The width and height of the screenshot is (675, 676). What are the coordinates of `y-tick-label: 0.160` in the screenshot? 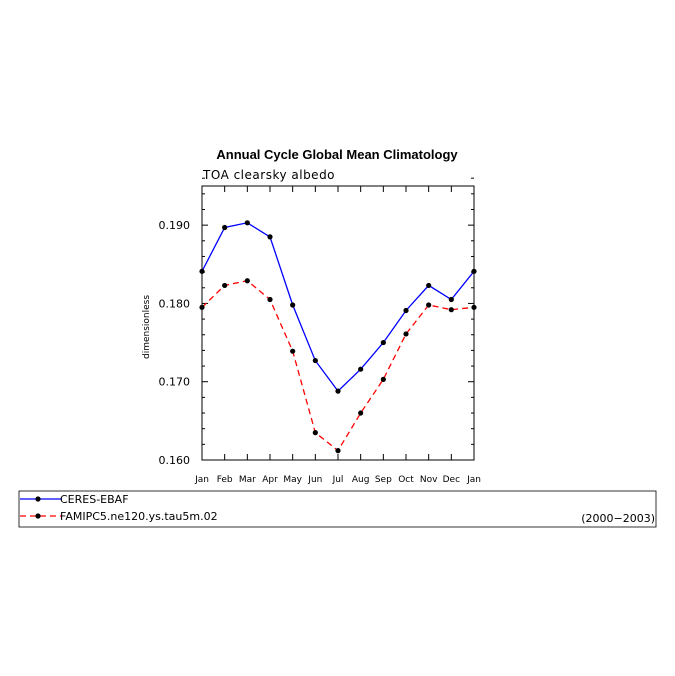 It's located at (175, 460).